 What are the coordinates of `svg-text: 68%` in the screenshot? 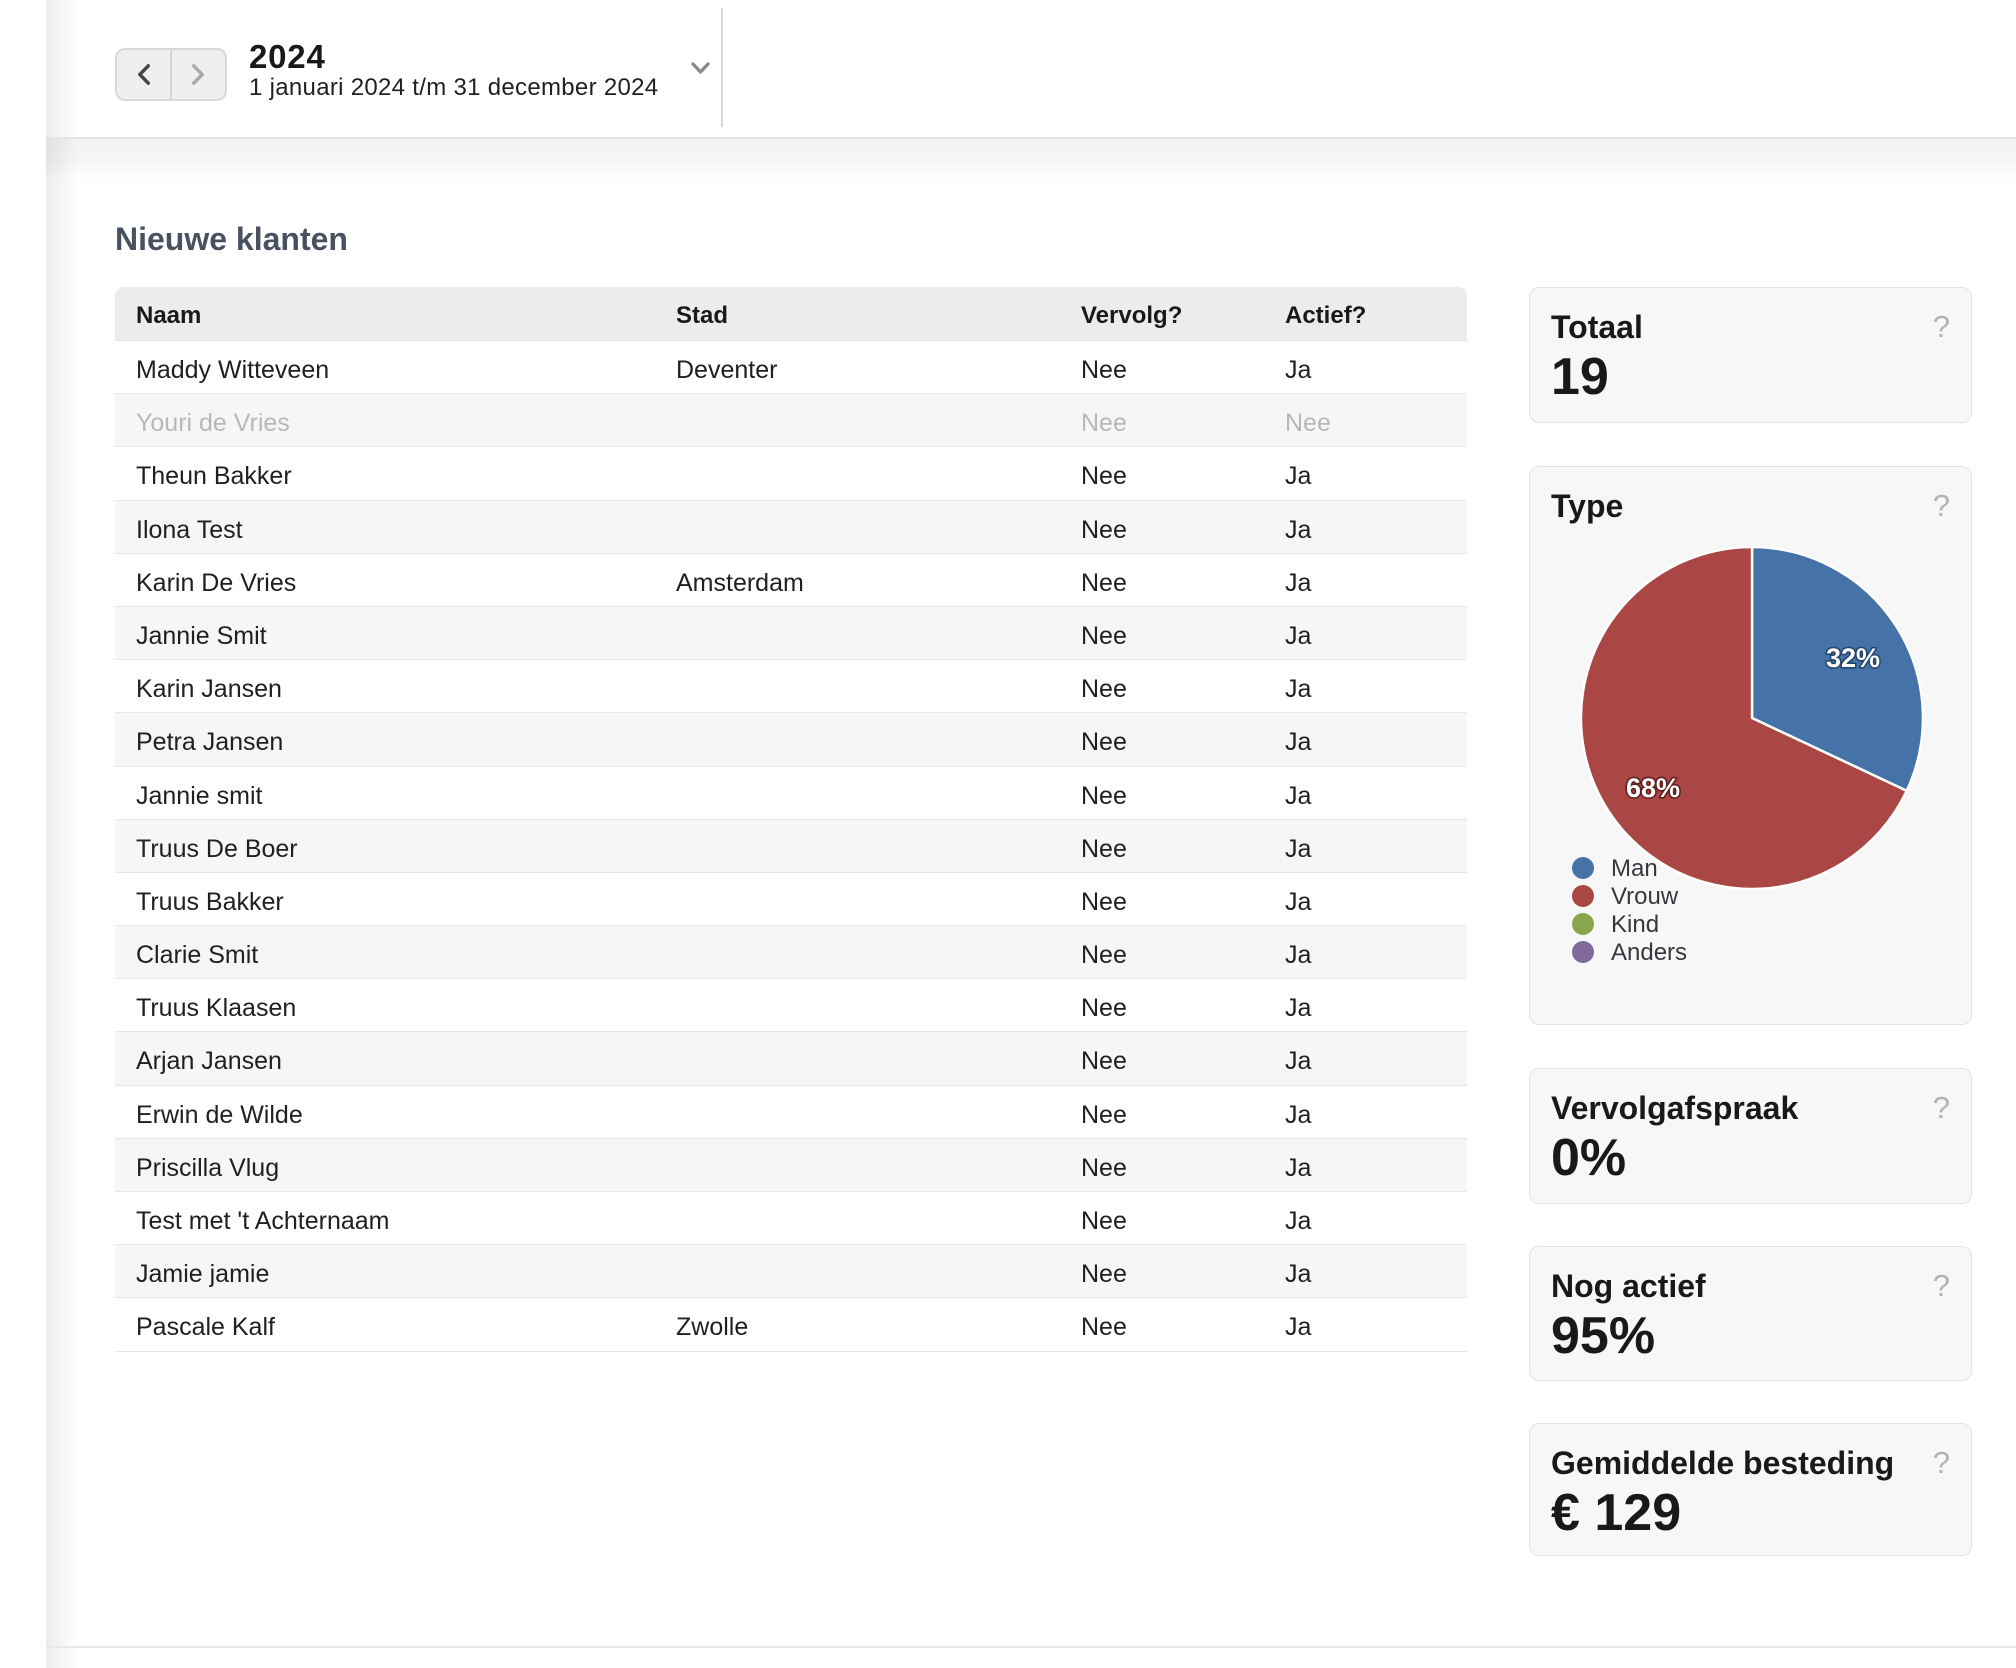 It's located at (1653, 788).